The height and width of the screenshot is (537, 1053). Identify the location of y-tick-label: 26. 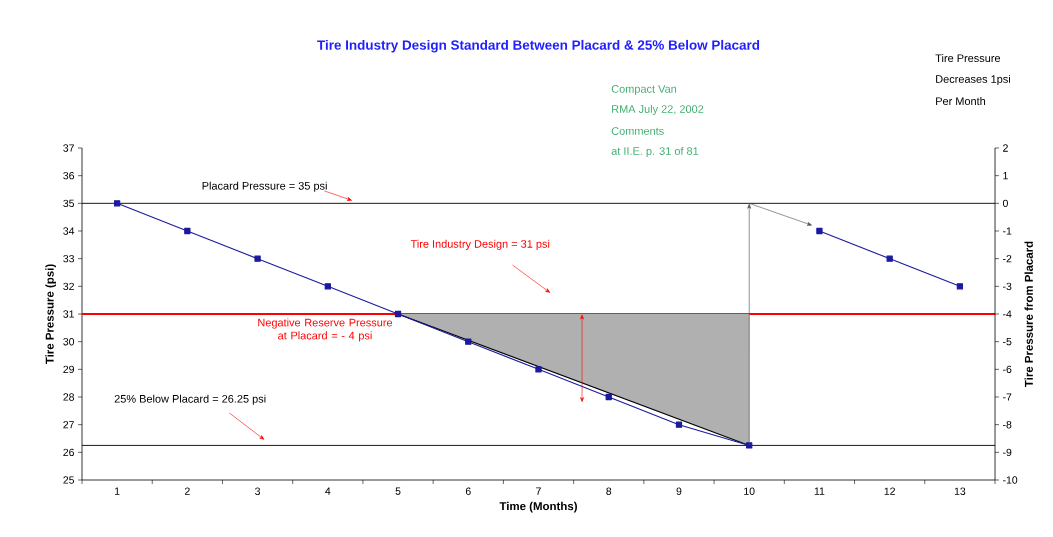
(69, 452).